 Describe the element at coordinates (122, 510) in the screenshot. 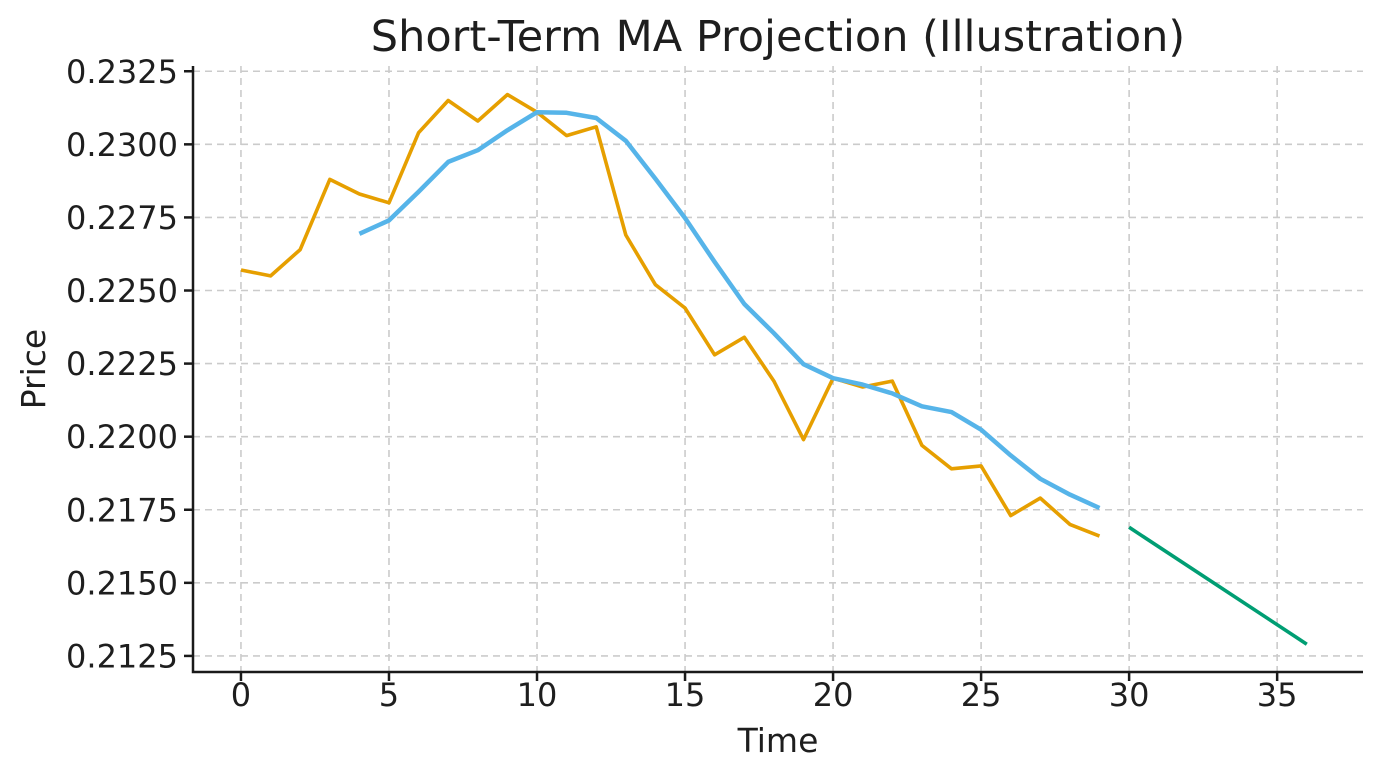

I see `y-tick-label: 0.2175` at that location.